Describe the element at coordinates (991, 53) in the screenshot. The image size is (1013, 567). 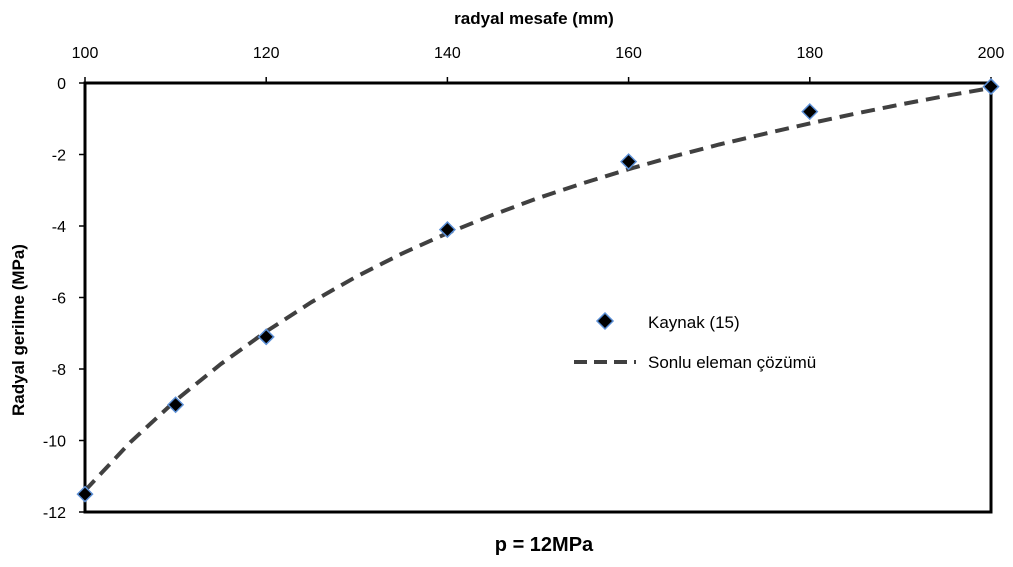
I see `x-tick-label: 200` at that location.